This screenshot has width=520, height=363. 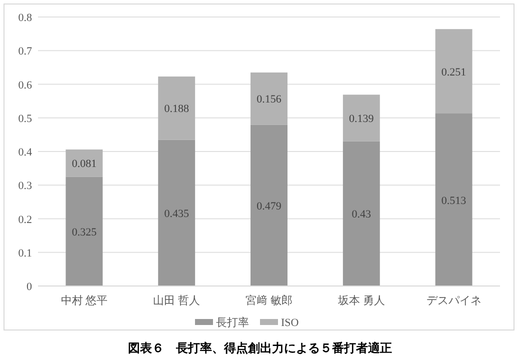 I want to click on data-label: 0.188, so click(x=177, y=109).